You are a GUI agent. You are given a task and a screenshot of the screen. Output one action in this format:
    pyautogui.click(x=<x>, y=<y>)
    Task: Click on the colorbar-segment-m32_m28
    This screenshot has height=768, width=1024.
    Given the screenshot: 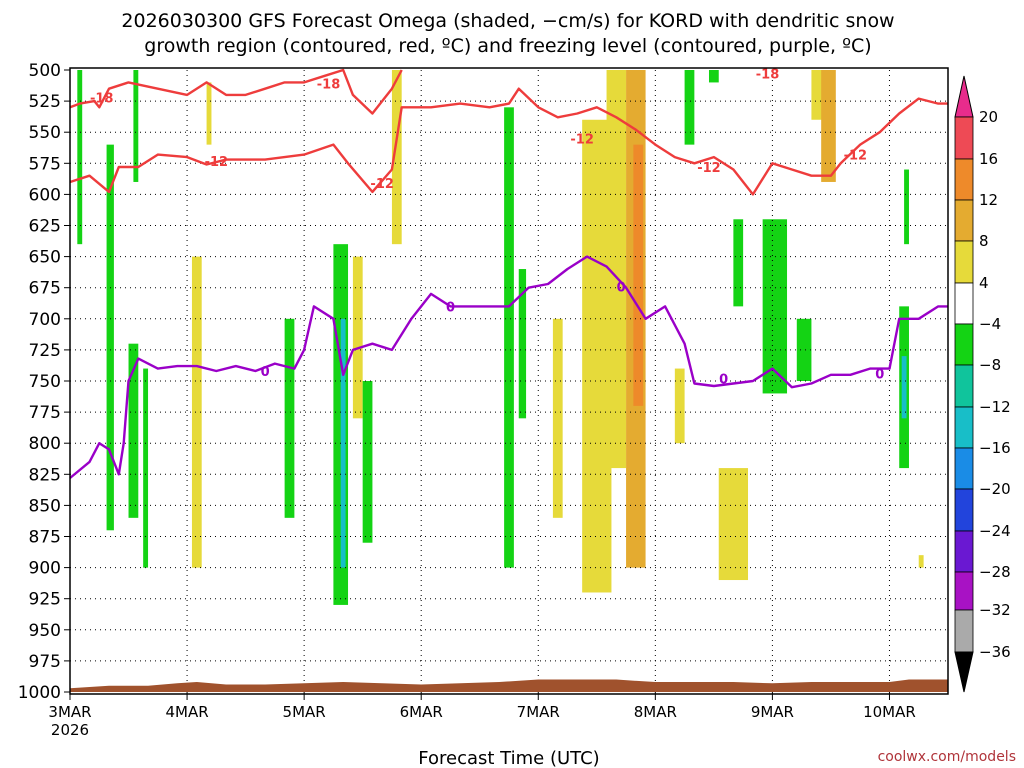 What is the action you would take?
    pyautogui.click(x=964, y=591)
    